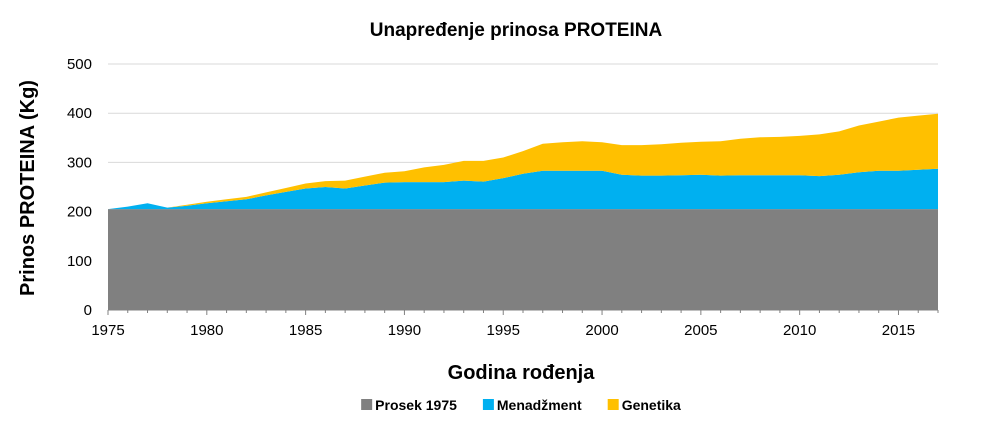 Image resolution: width=991 pixels, height=437 pixels. What do you see at coordinates (416, 405) in the screenshot?
I see `legend-label: Prosek 1975` at bounding box center [416, 405].